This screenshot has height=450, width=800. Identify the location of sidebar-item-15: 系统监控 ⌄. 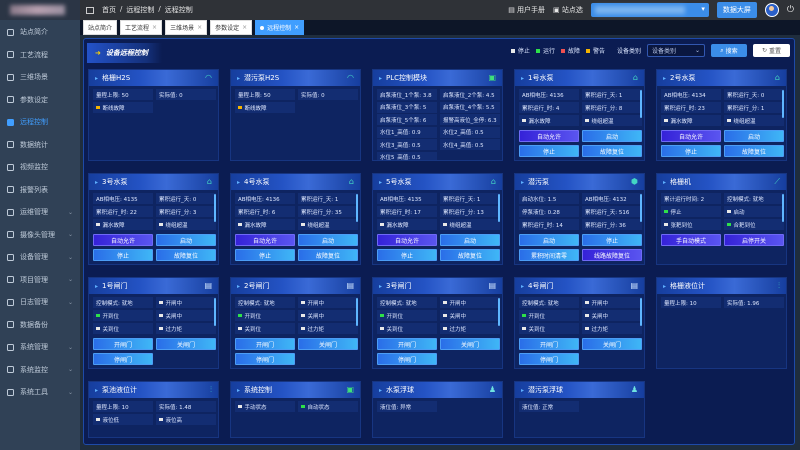
(40, 370).